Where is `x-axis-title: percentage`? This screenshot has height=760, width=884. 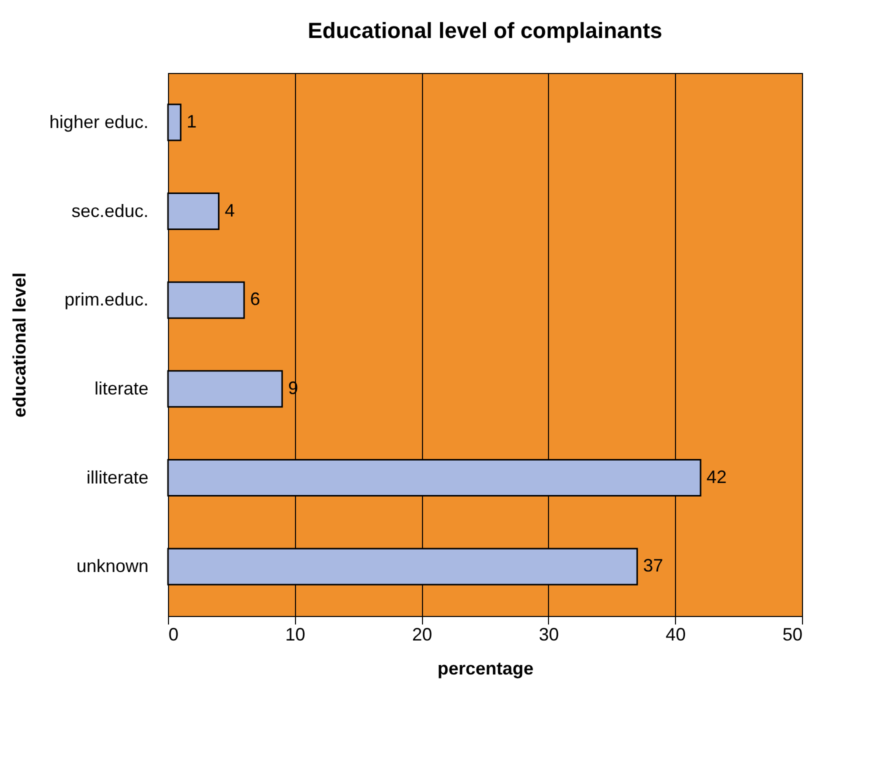 x-axis-title: percentage is located at coordinates (485, 668).